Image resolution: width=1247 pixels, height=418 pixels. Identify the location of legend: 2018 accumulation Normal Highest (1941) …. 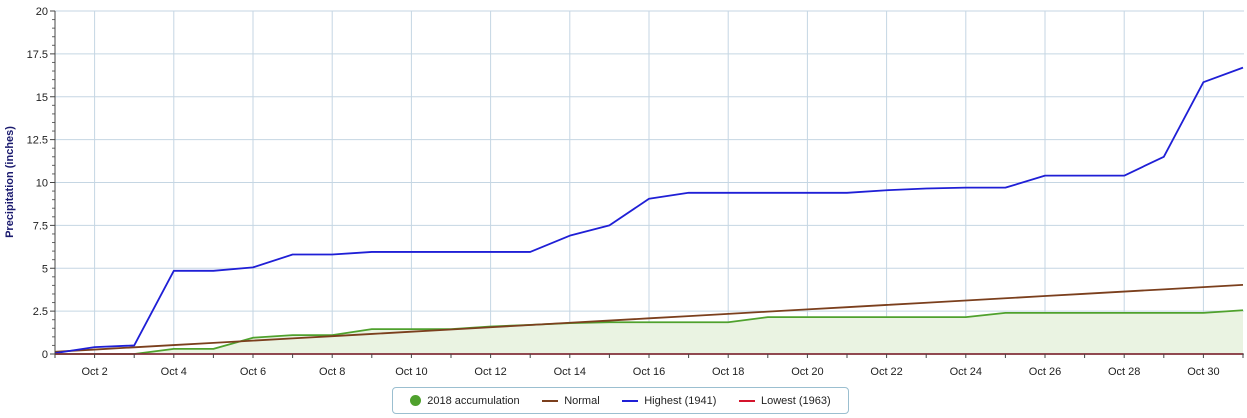
(620, 400).